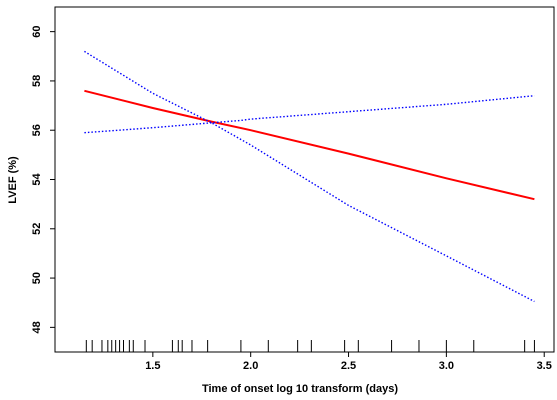 This screenshot has height=400, width=557. Describe the element at coordinates (446, 366) in the screenshot. I see `x-tick-label: 3.0` at that location.